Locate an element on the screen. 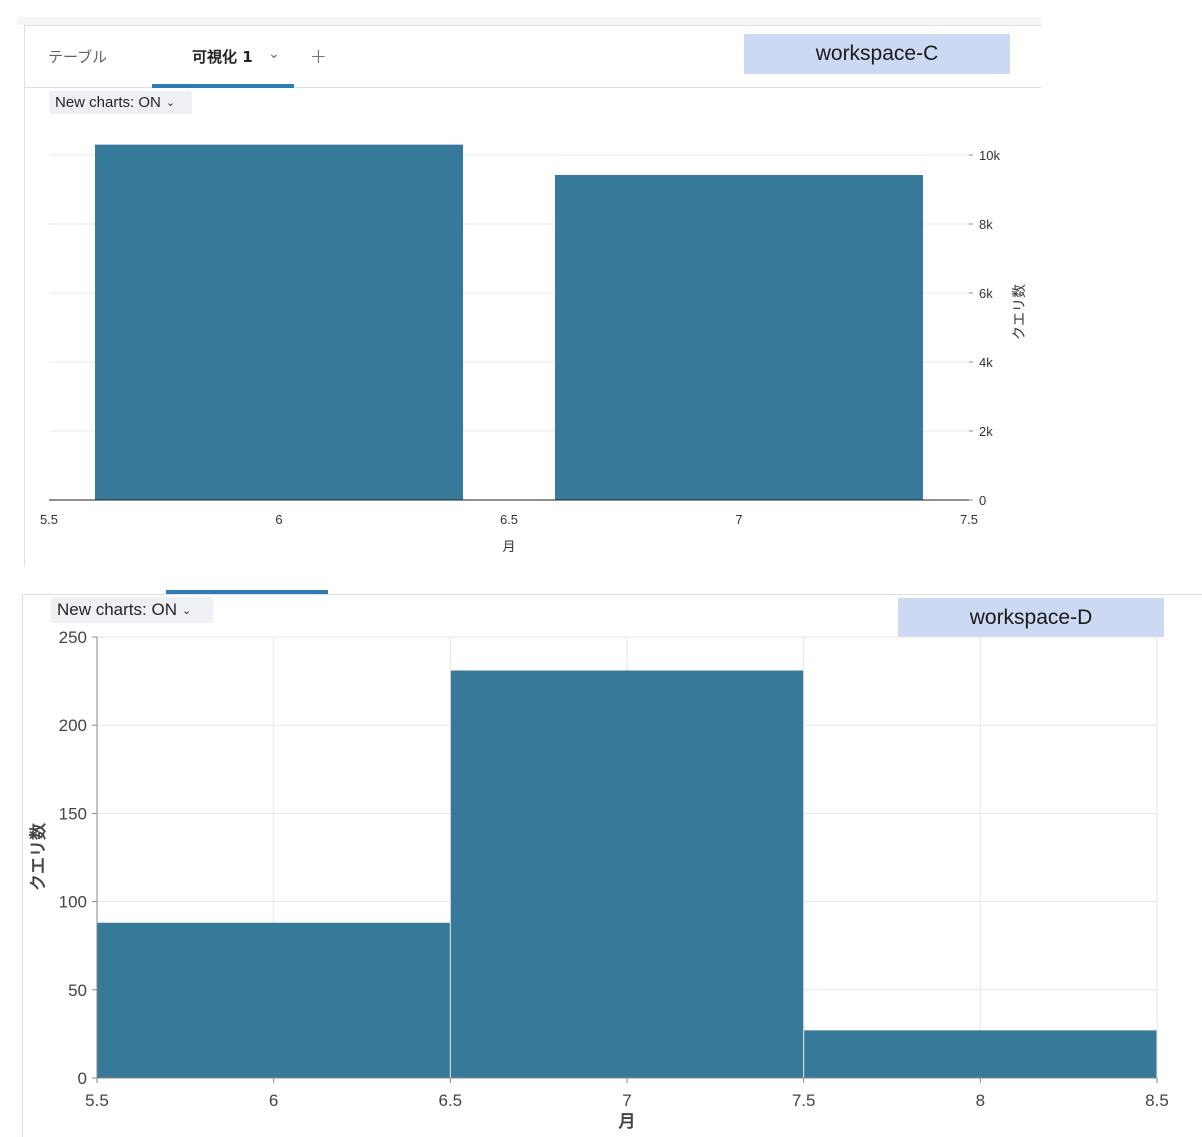 The width and height of the screenshot is (1202, 1137). y-tick-label: 200 is located at coordinates (73, 725).